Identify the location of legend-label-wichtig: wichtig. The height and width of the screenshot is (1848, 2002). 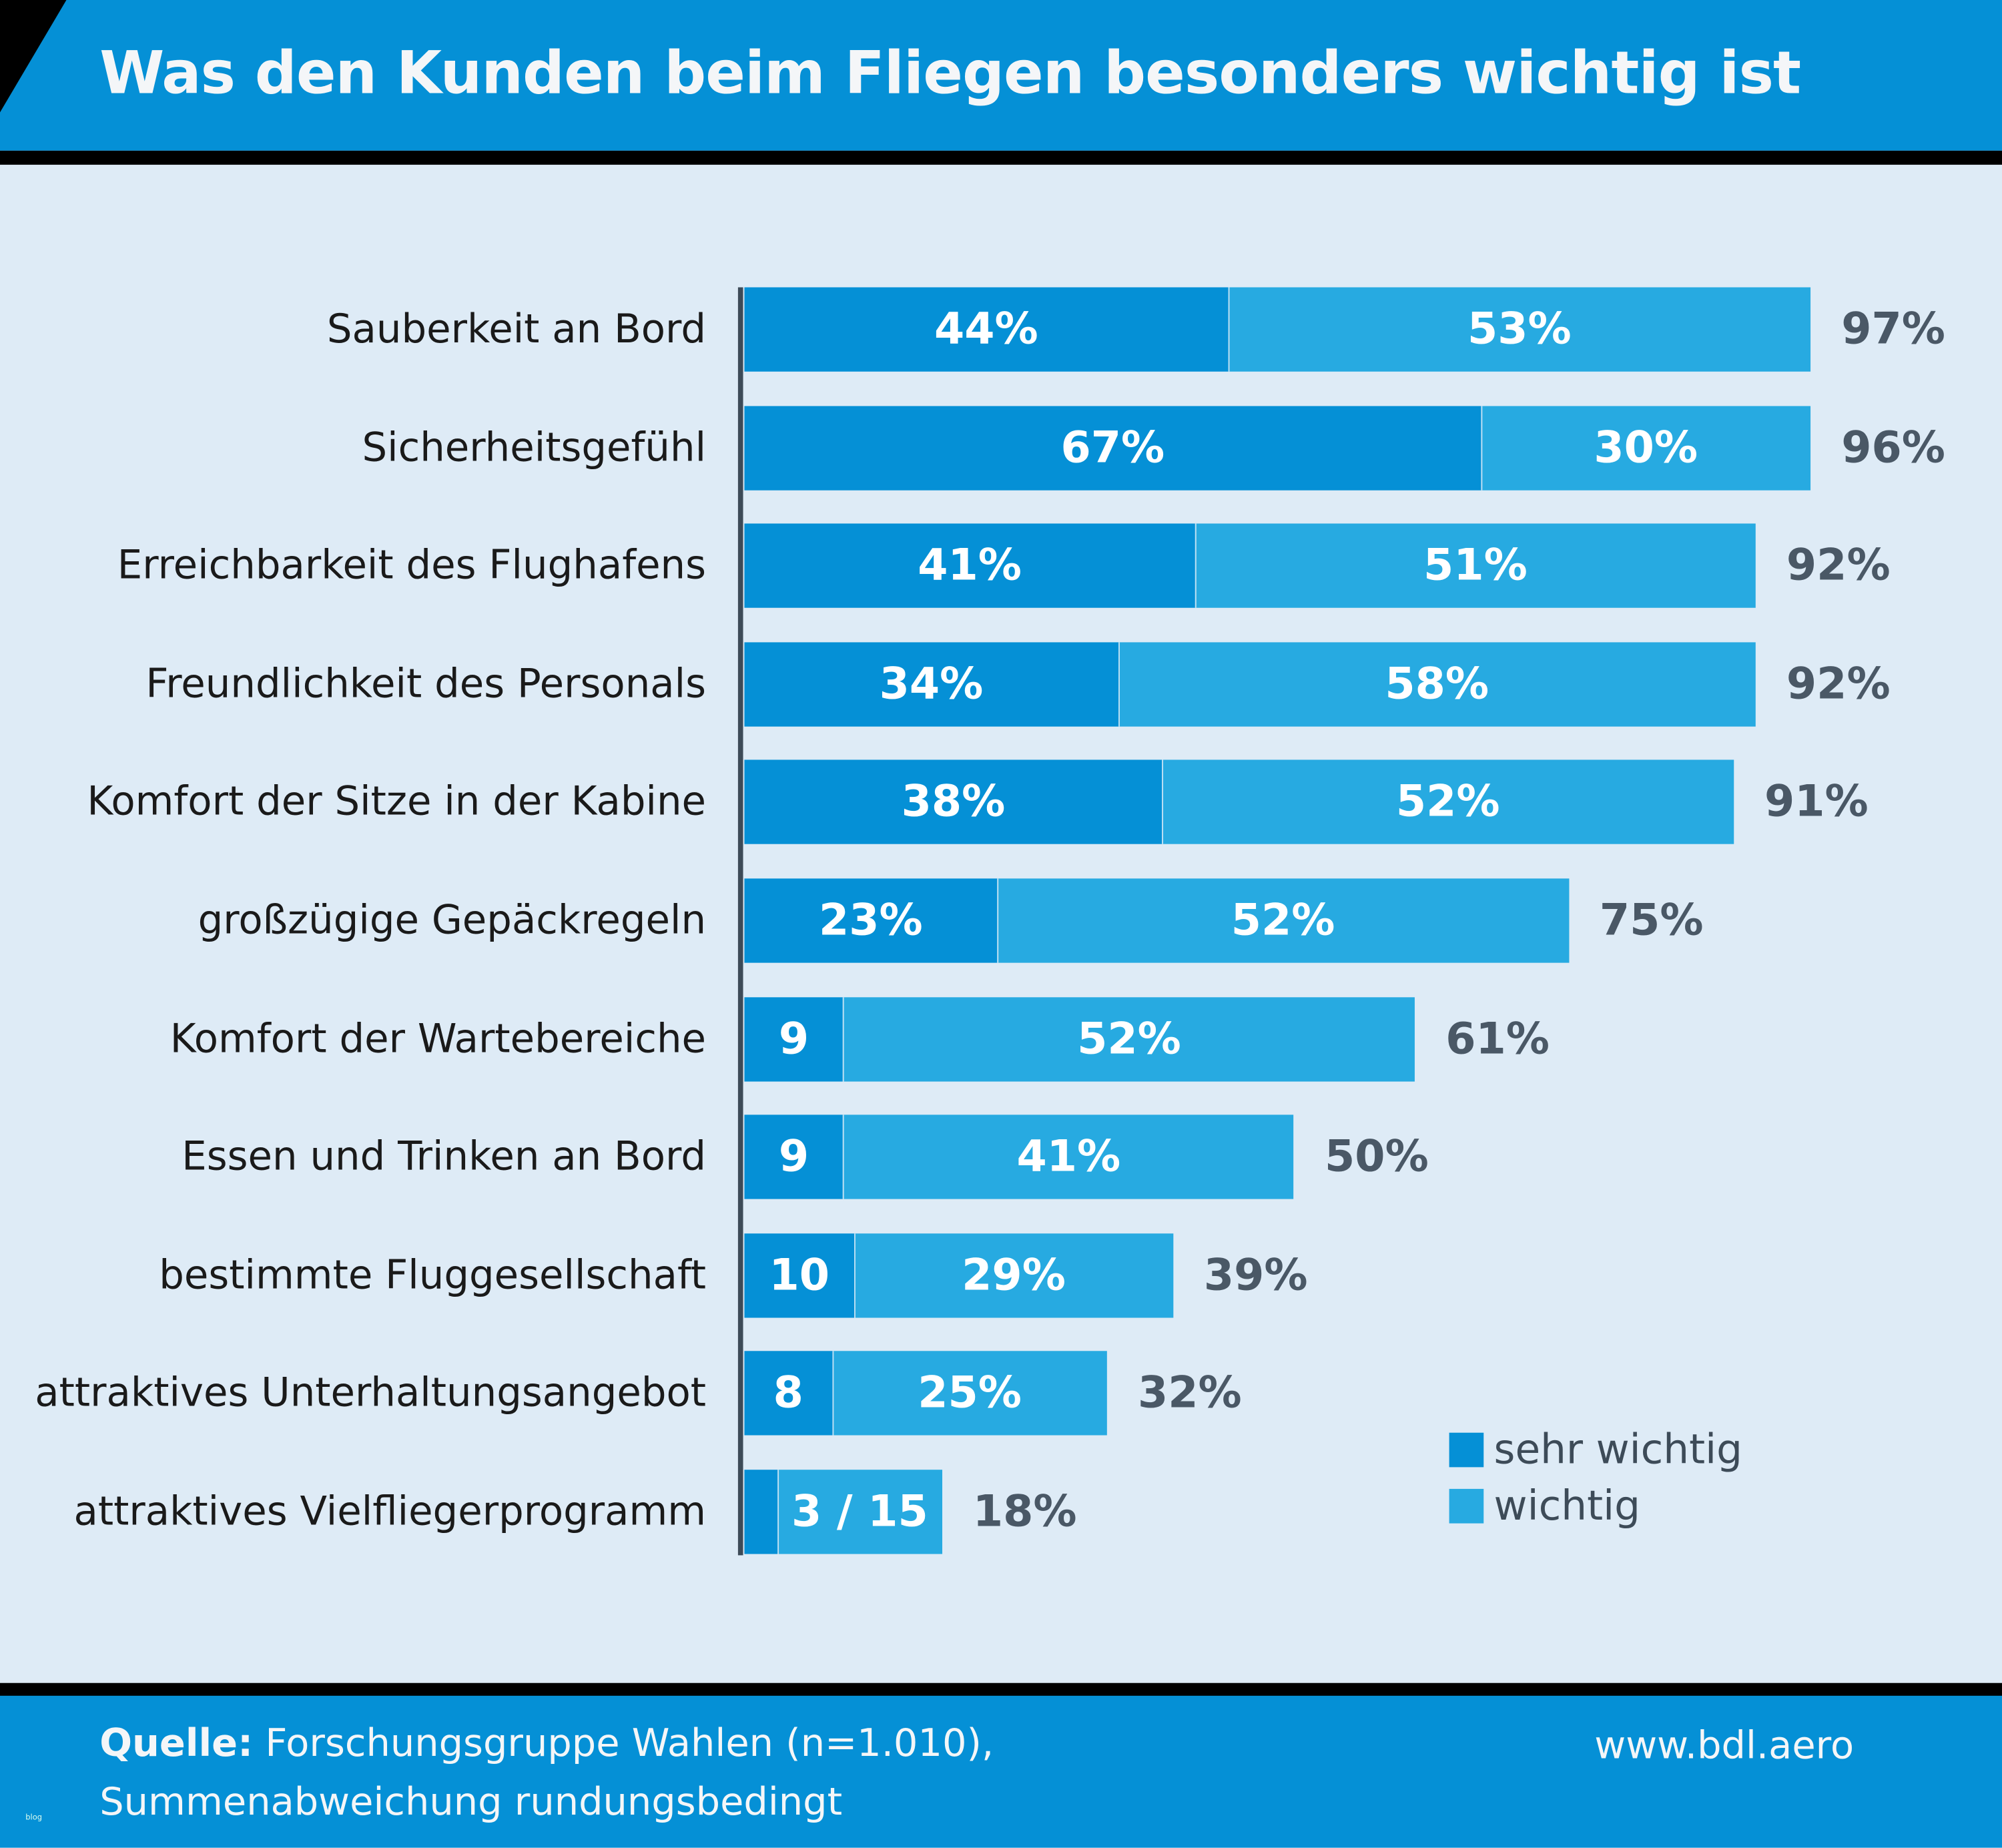
(1567, 1506).